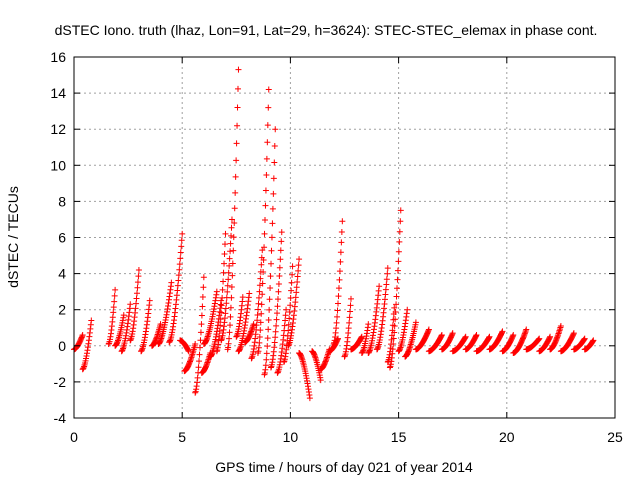  I want to click on y-tick-label: 12, so click(58, 129).